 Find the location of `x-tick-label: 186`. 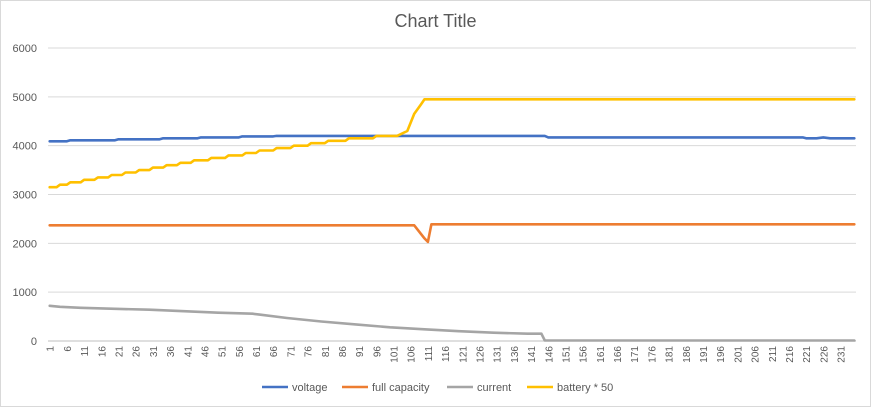

x-tick-label: 186 is located at coordinates (687, 354).